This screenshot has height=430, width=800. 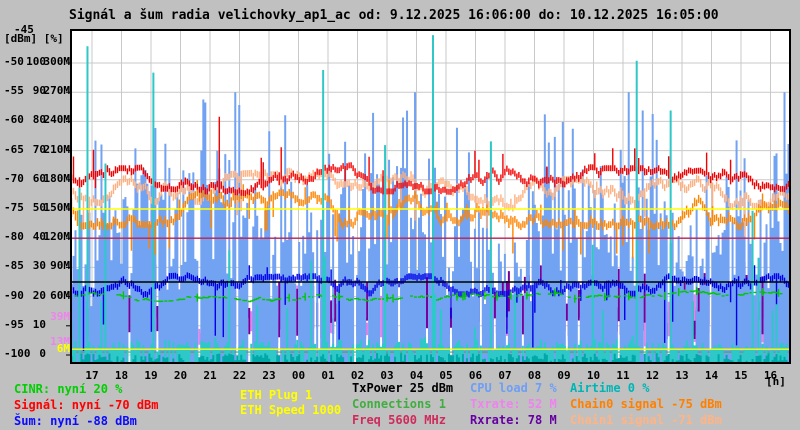 What do you see at coordinates (57, 178) in the screenshot?
I see `y-tick-m: 180M` at bounding box center [57, 178].